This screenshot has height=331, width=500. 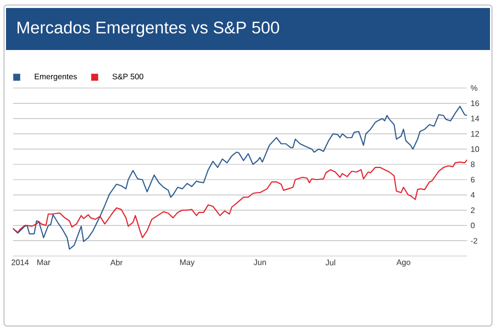 What do you see at coordinates (149, 29) in the screenshot?
I see `chart-title: Mercados Emergentes vs S&P 500` at bounding box center [149, 29].